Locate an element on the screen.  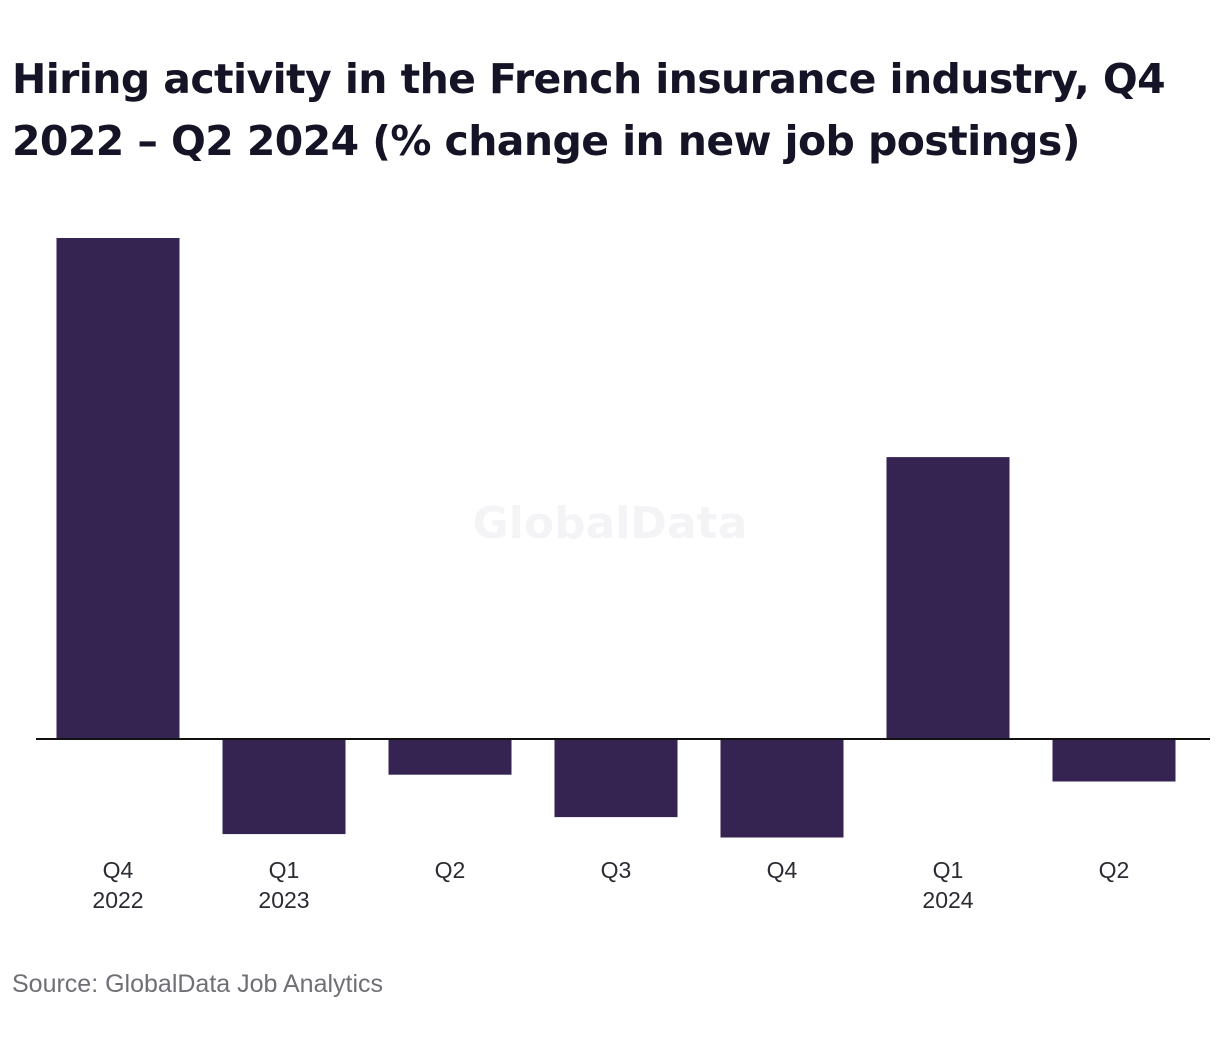
x-tick-label-0: Q4 2022 is located at coordinates (117, 885).